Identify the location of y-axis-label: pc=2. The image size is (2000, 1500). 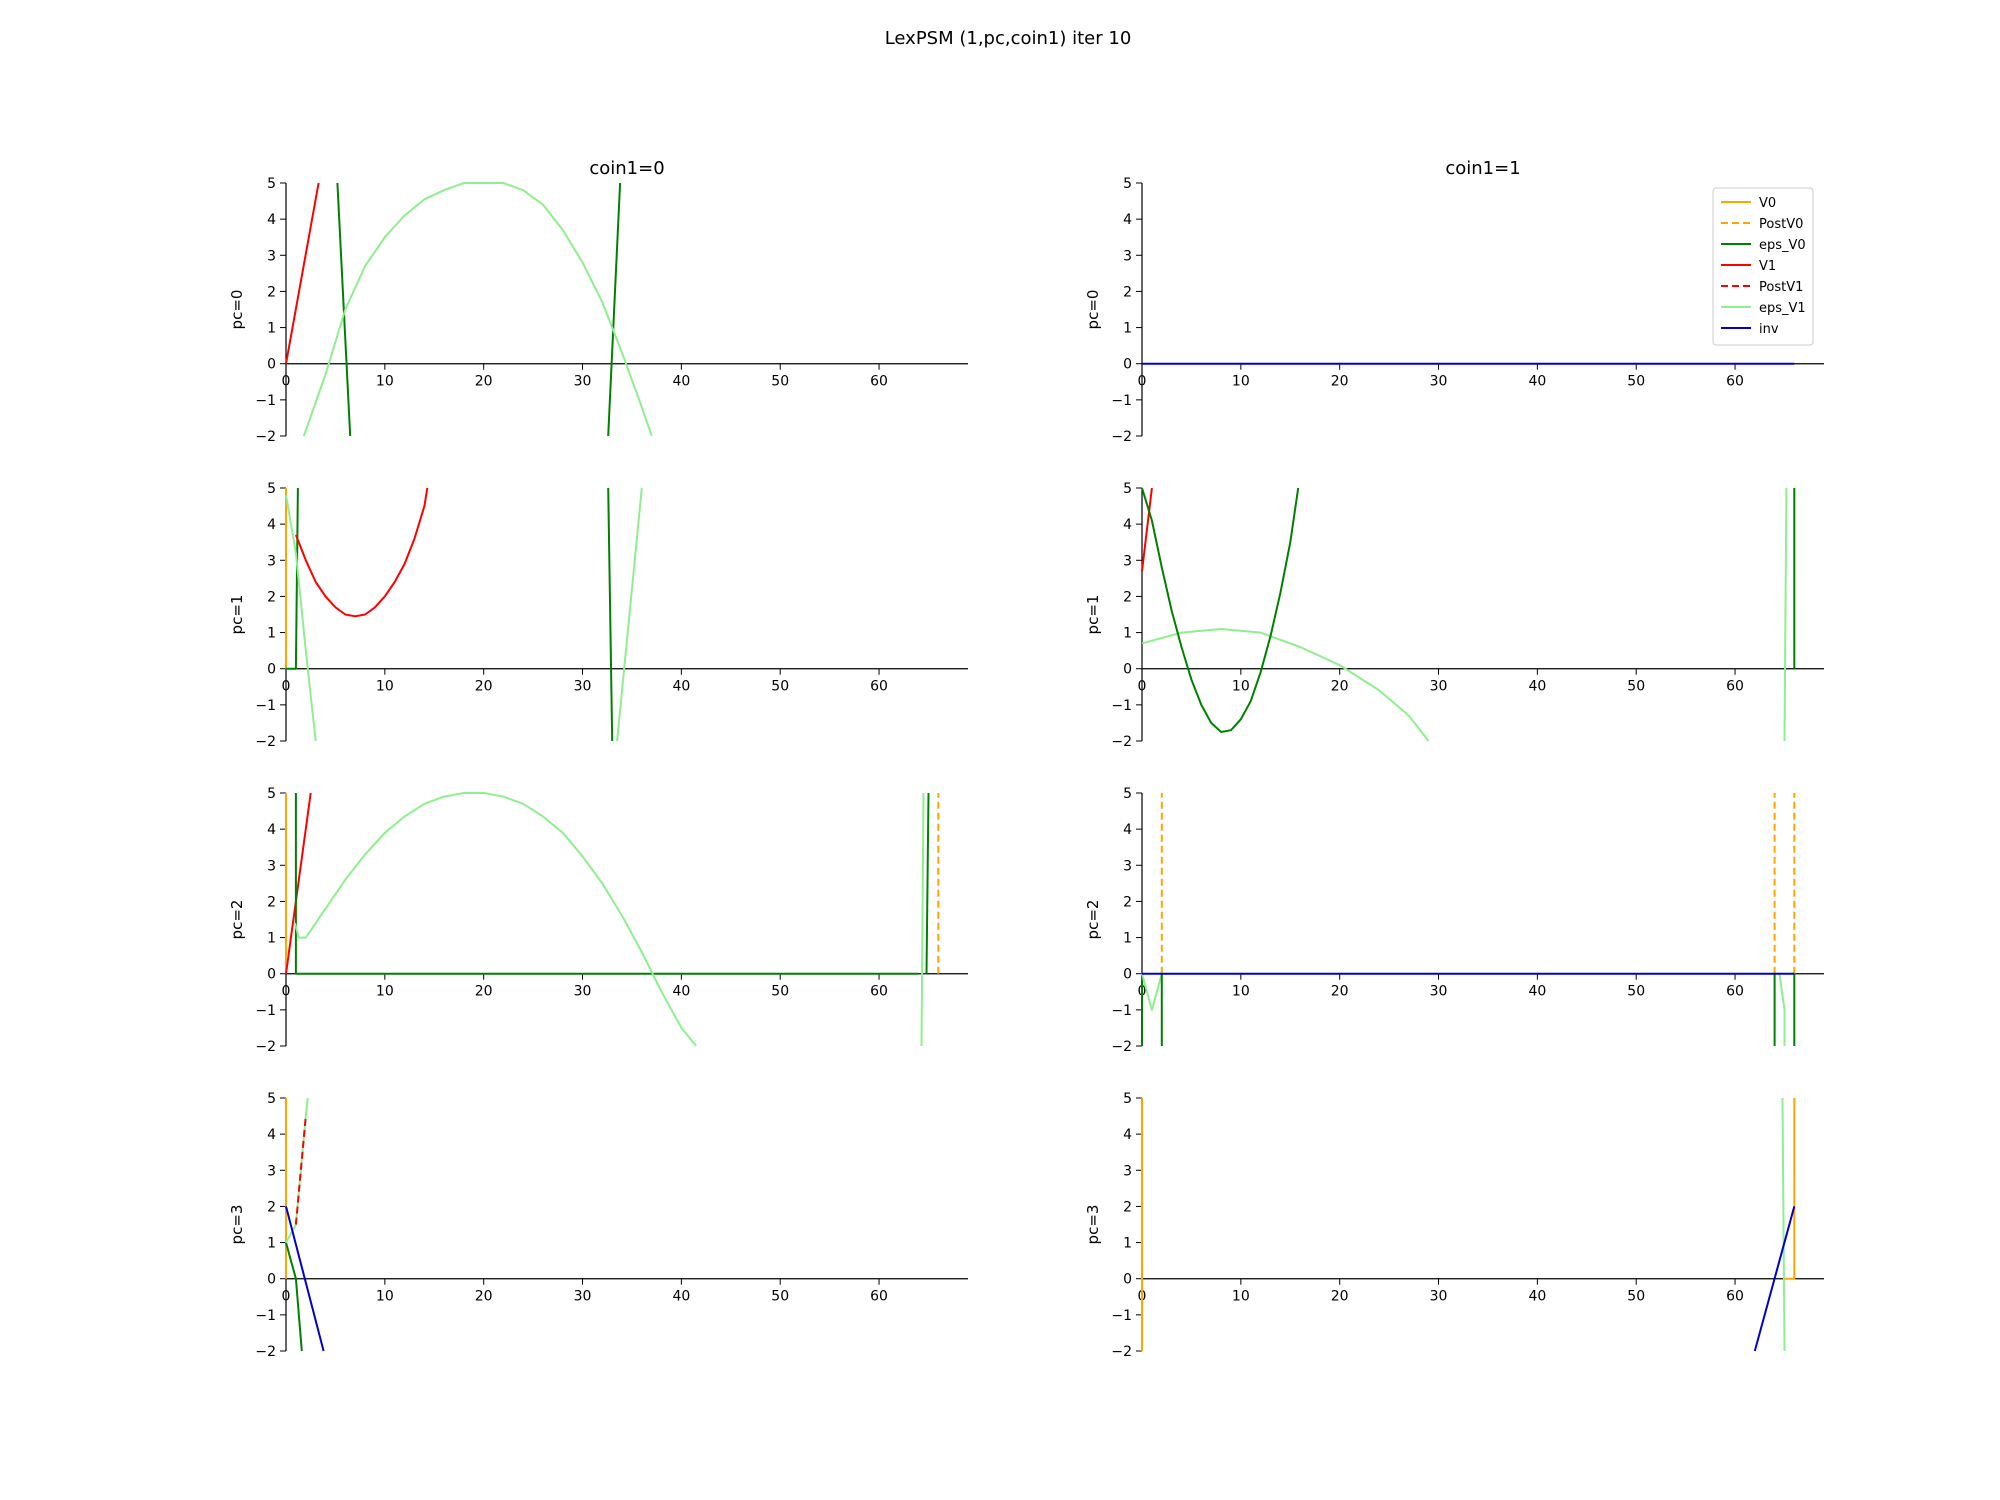
(1093, 920).